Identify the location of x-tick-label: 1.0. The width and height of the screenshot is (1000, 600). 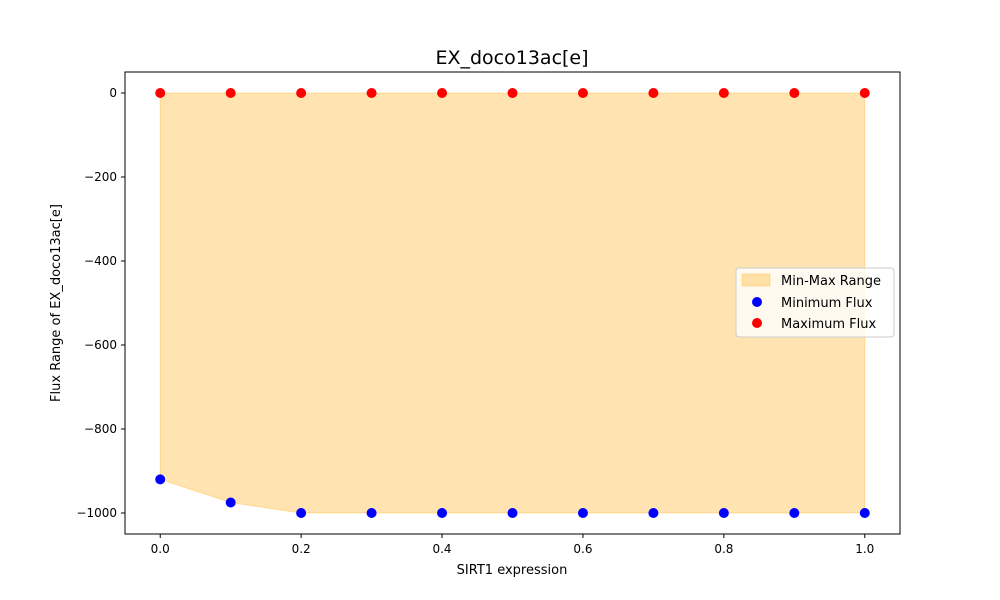
(864, 549).